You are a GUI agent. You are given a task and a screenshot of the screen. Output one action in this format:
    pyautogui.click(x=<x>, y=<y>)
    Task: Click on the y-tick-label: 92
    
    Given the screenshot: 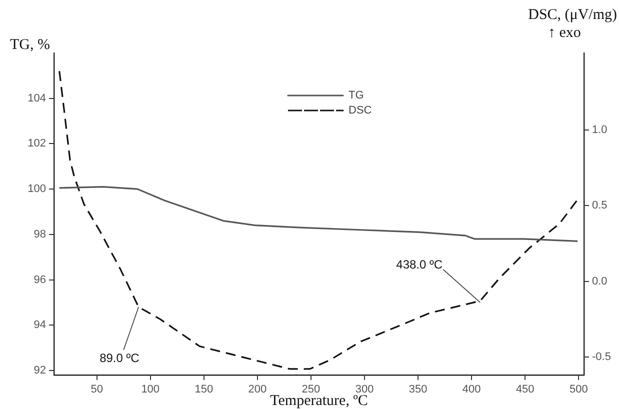 What is the action you would take?
    pyautogui.click(x=40, y=370)
    